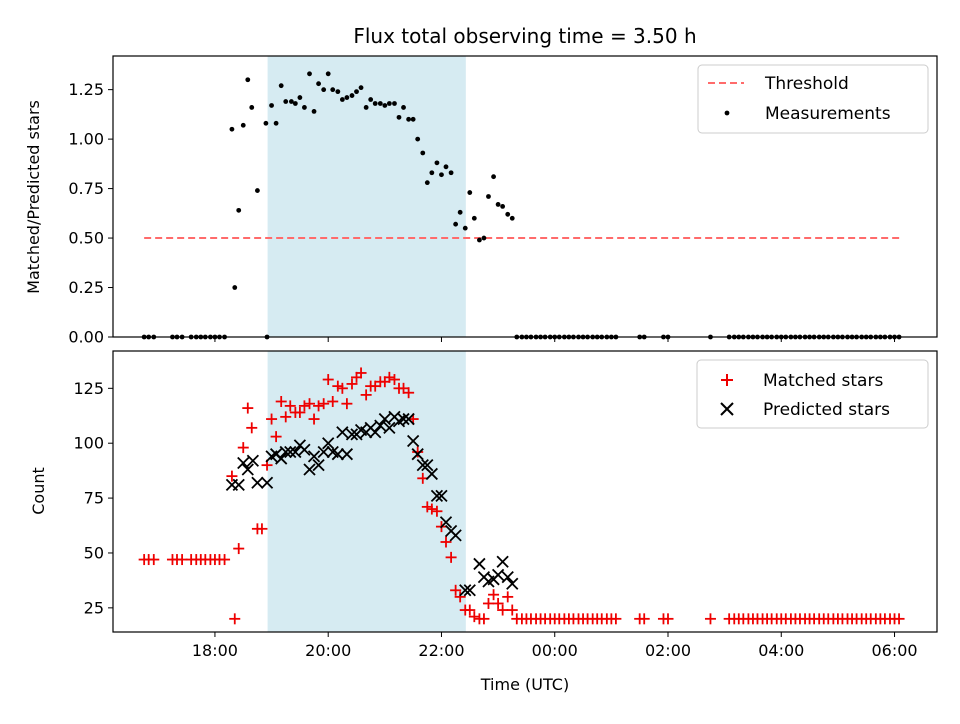 Image resolution: width=960 pixels, height=724 pixels. Describe the element at coordinates (86, 337) in the screenshot. I see `y-tick-label: 0.00` at that location.